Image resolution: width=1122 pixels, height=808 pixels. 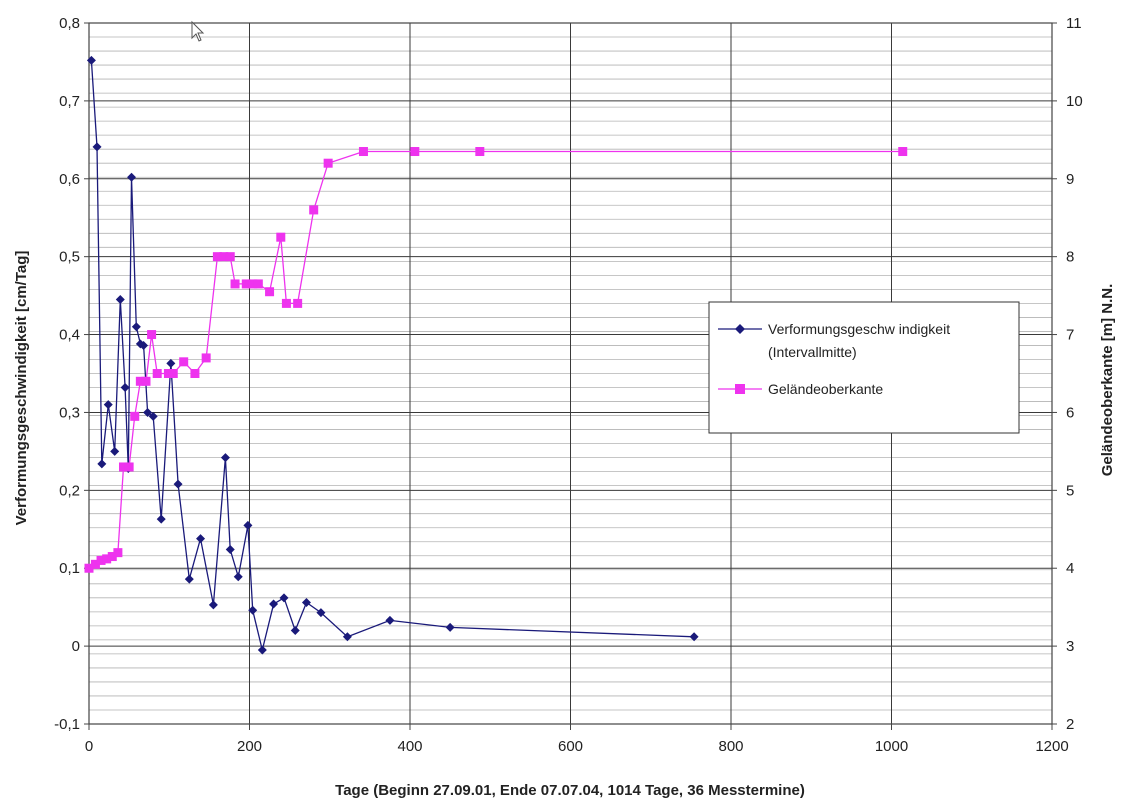 What do you see at coordinates (825, 389) in the screenshot?
I see `legend-label-terrain: Geländeoberkante` at bounding box center [825, 389].